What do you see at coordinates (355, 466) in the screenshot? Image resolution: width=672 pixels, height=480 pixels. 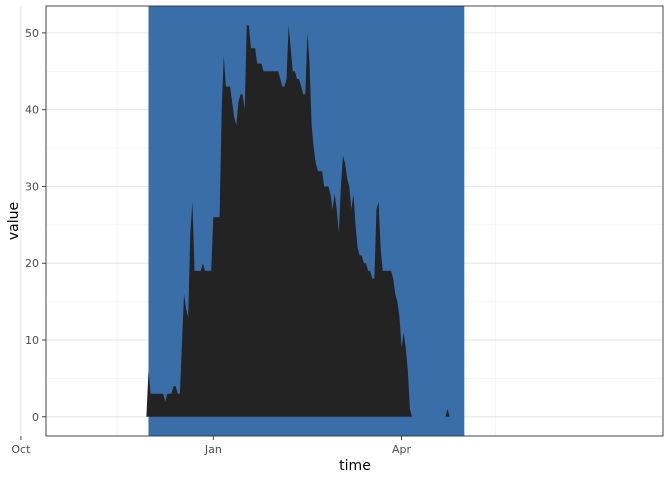 I see `x-axis-title: time` at bounding box center [355, 466].